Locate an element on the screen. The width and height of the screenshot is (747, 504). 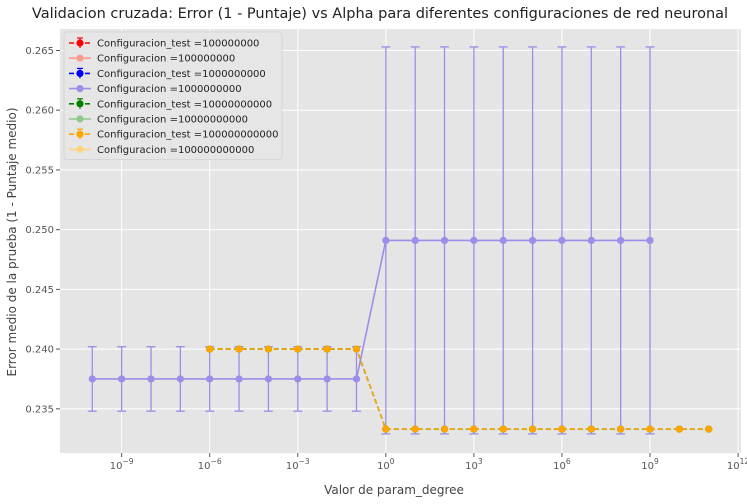
x-tick-label: 10⁻³ is located at coordinates (298, 464).